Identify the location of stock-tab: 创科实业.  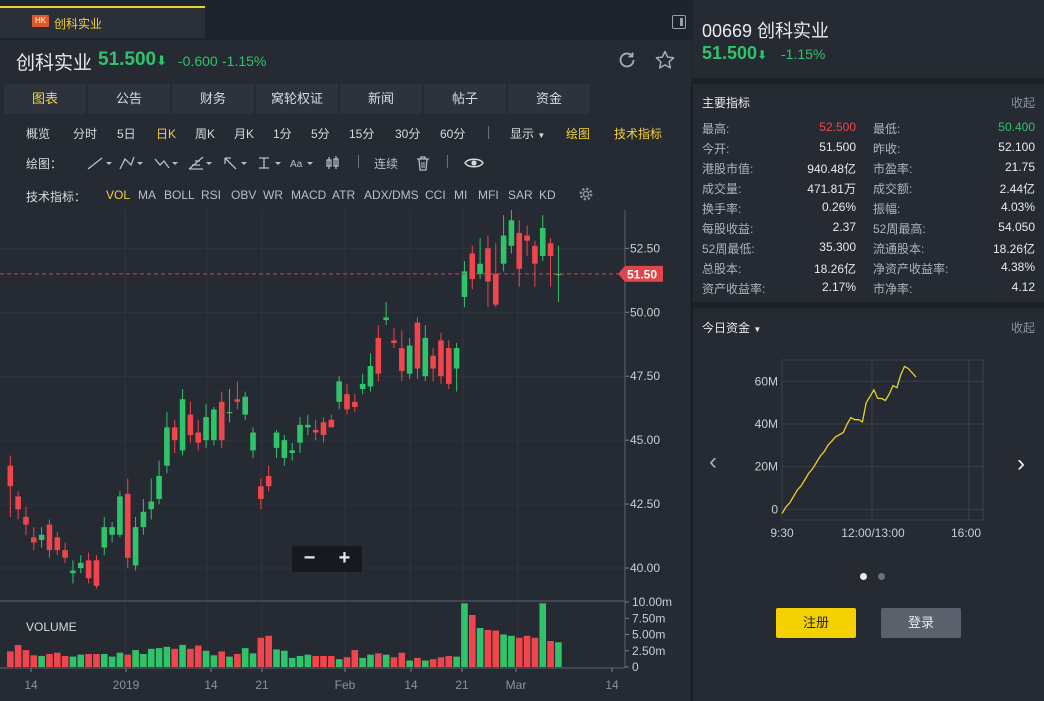
(102, 22).